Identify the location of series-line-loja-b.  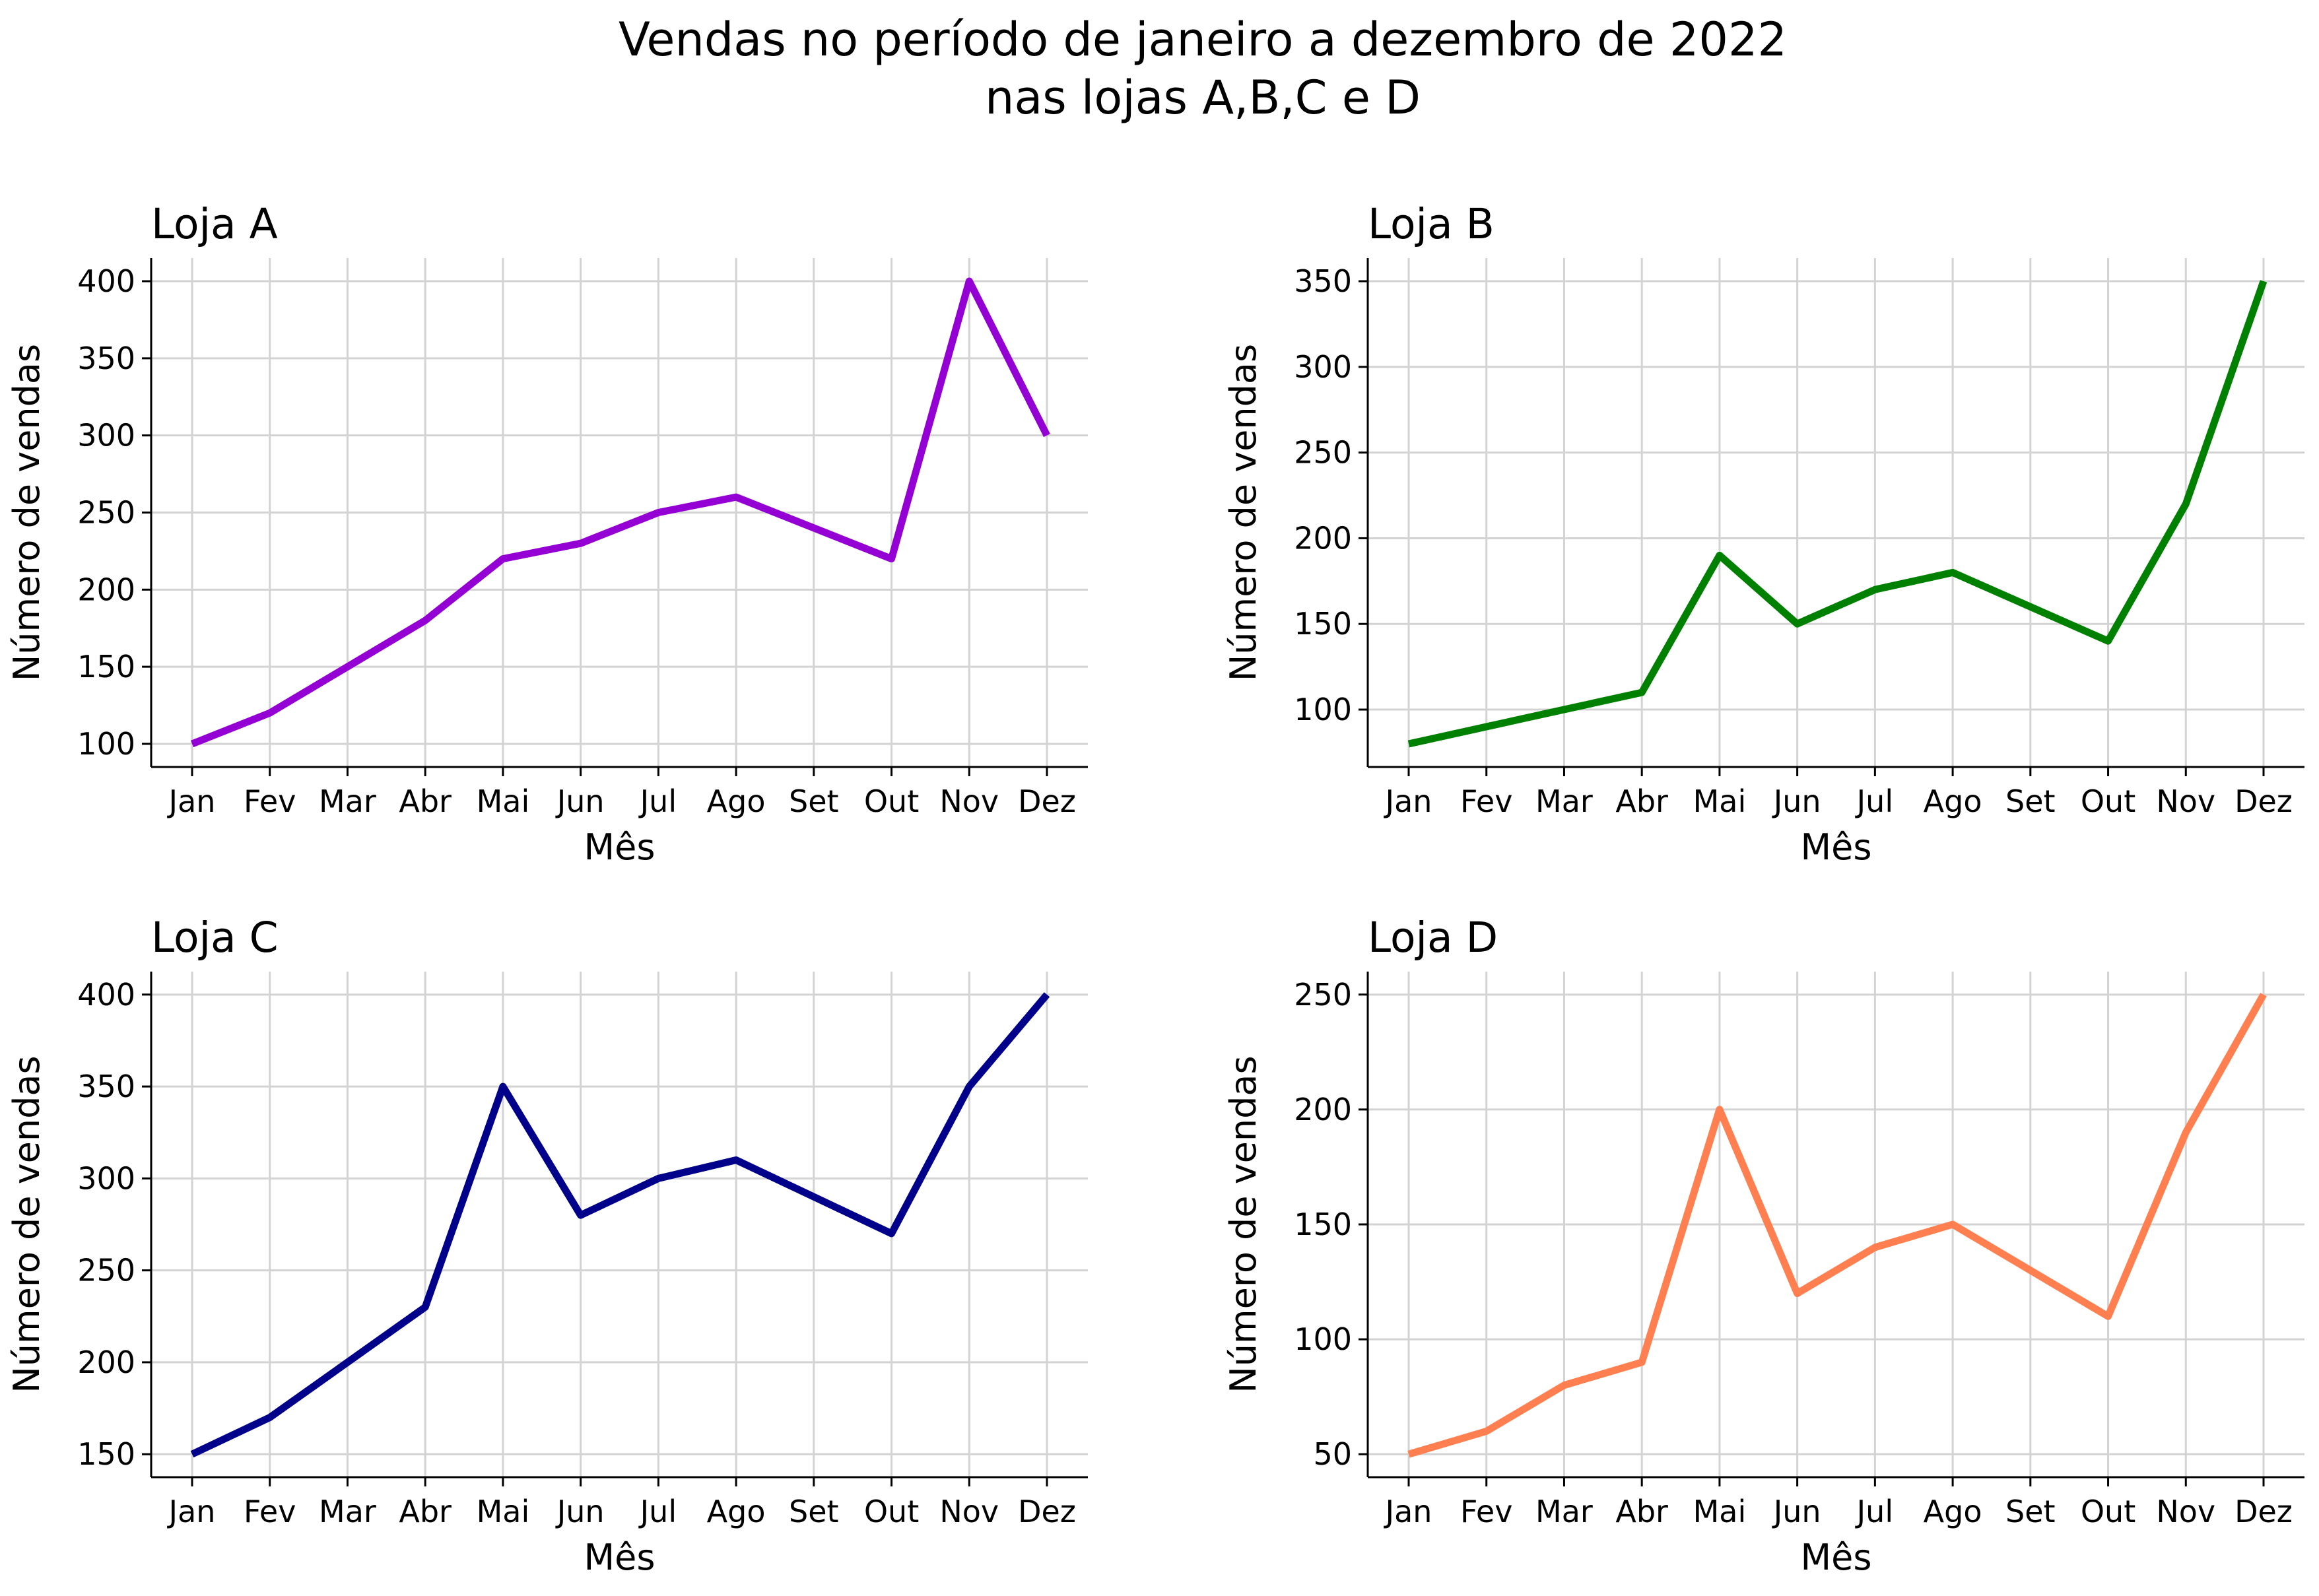
(1837, 514).